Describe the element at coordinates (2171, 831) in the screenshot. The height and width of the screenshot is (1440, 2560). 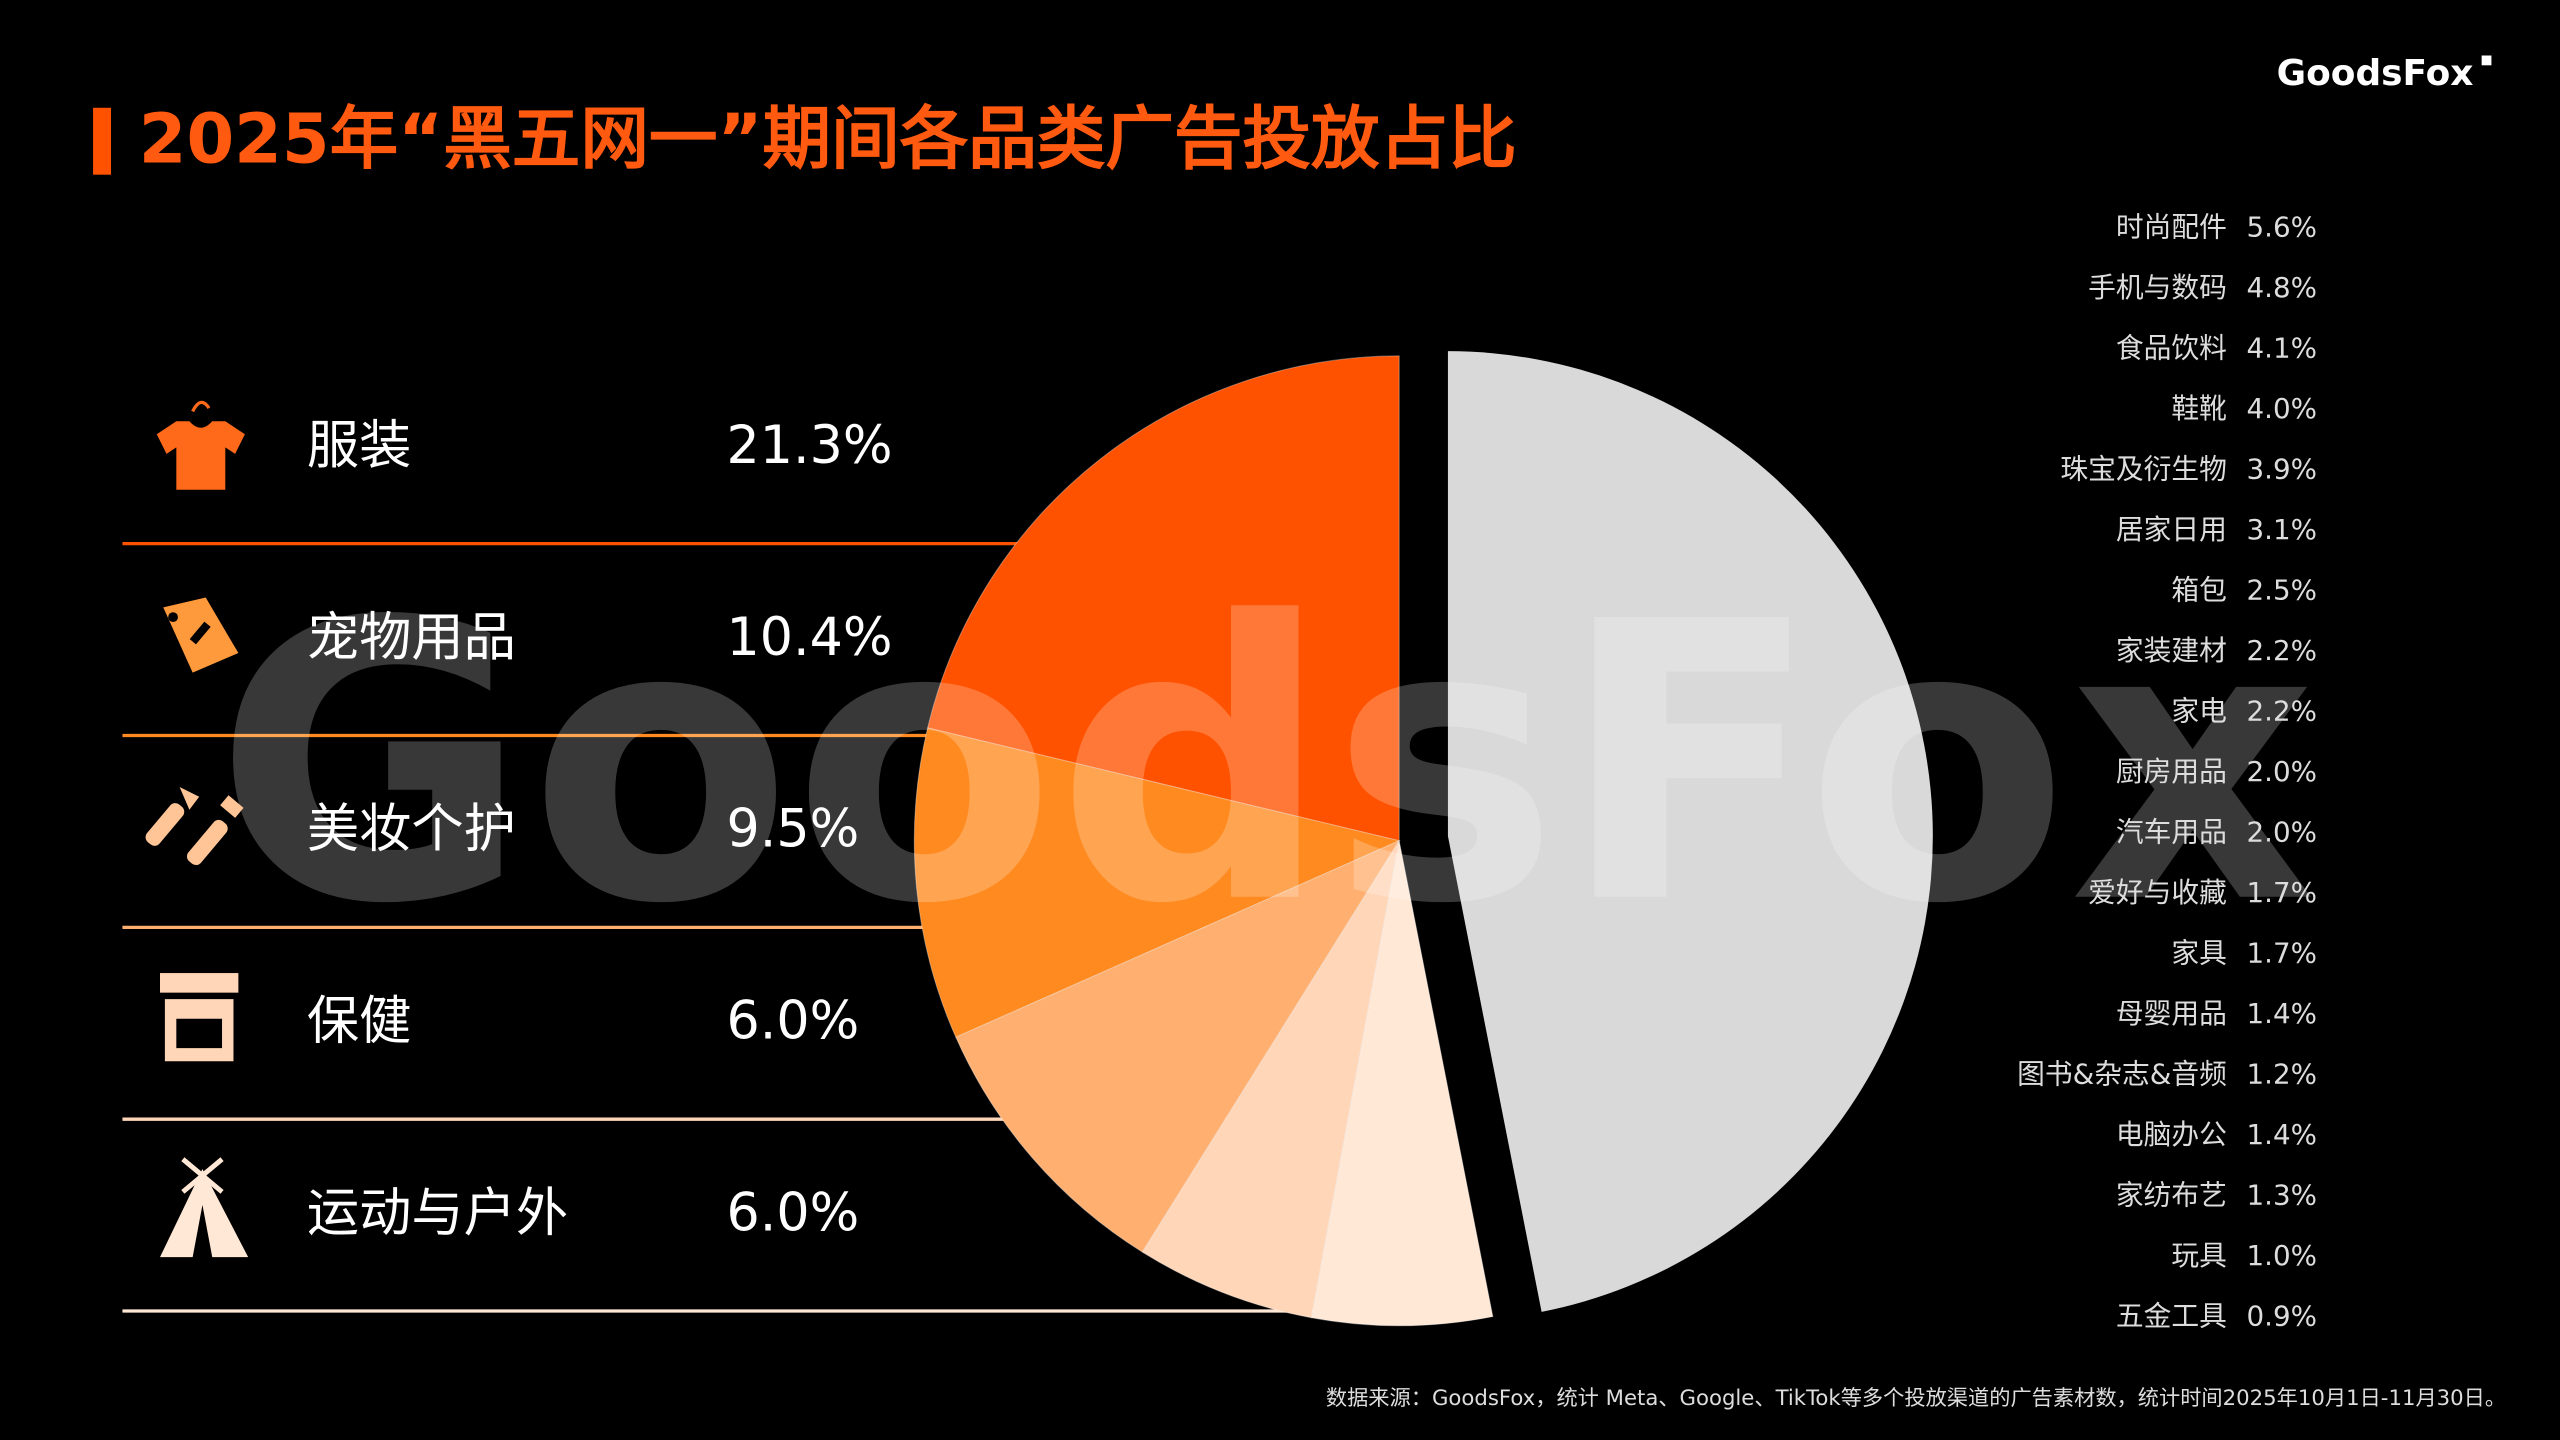
I see `minor-label: 汽车用品` at that location.